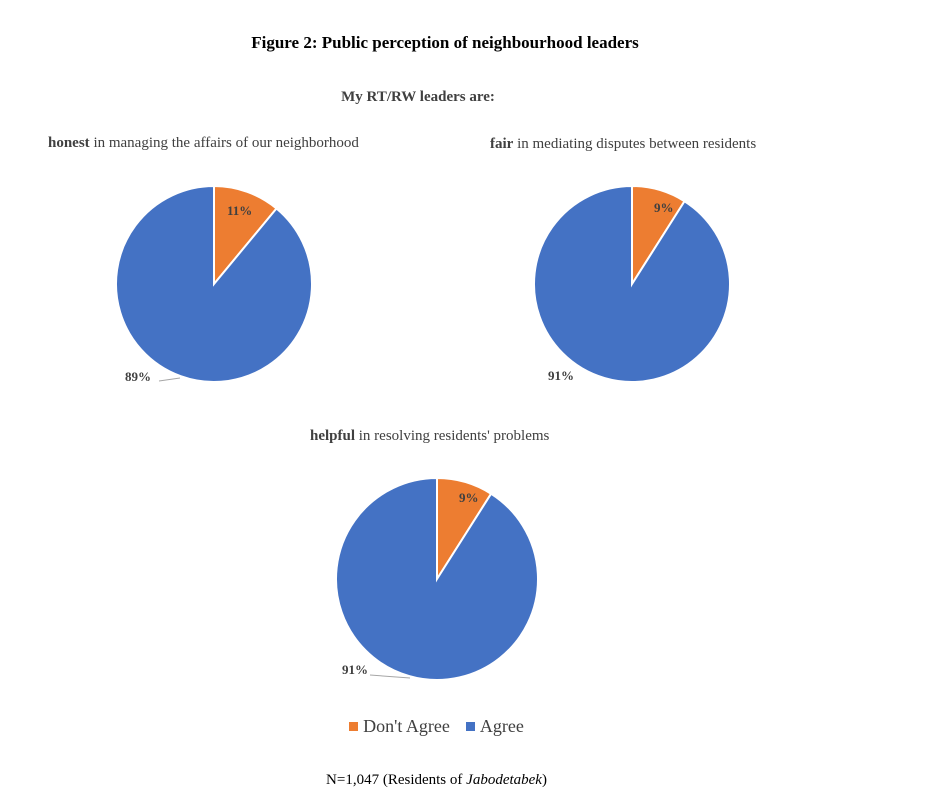  I want to click on legend-item-dont-agree: Don't Agree, so click(399, 726).